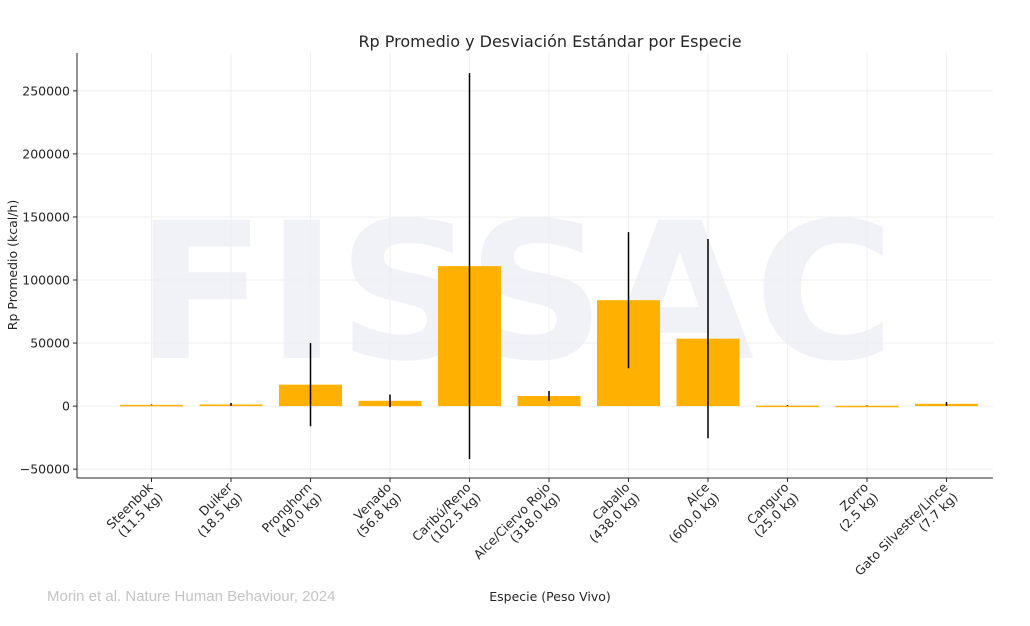  Describe the element at coordinates (373, 510) in the screenshot. I see `x-tick-label: Venado(56.8 kg)` at that location.